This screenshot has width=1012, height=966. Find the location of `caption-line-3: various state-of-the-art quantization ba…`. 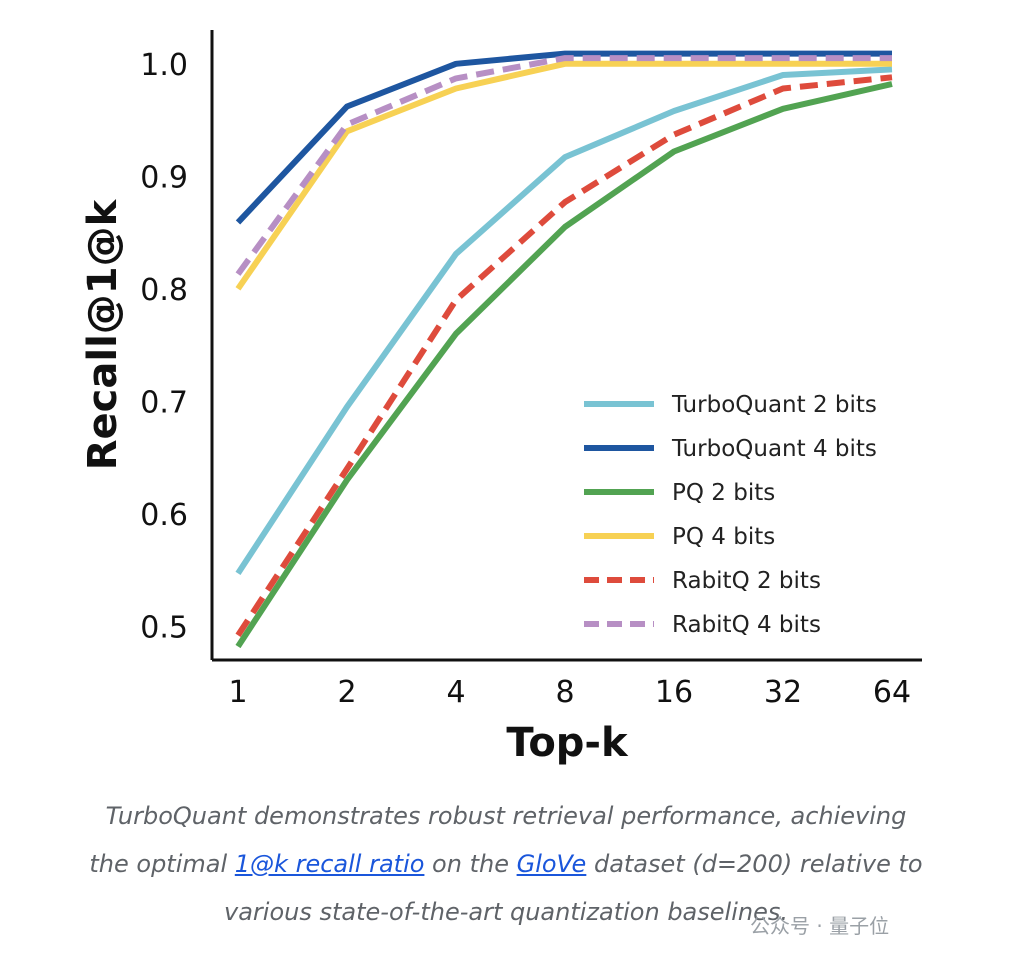

caption-line-3: various state-of-the-art quantization ba… is located at coordinates (506, 912).